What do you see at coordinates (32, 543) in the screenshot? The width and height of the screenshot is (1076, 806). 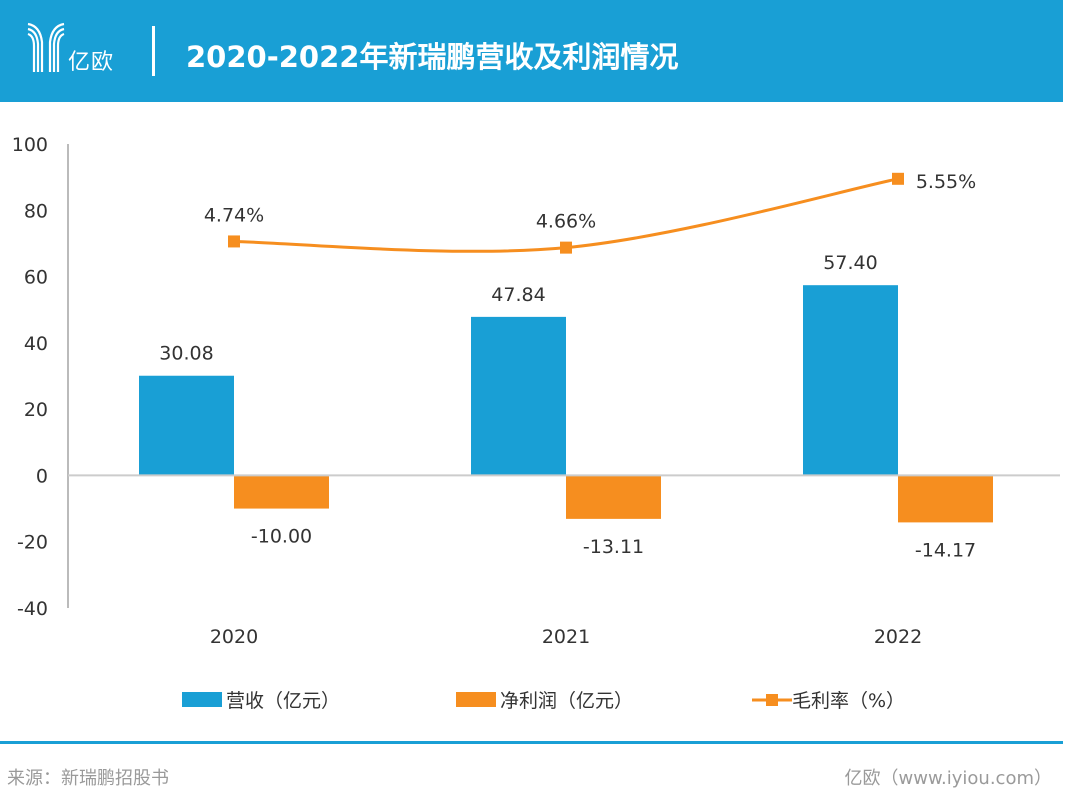 I see `y-tick-label: -20` at bounding box center [32, 543].